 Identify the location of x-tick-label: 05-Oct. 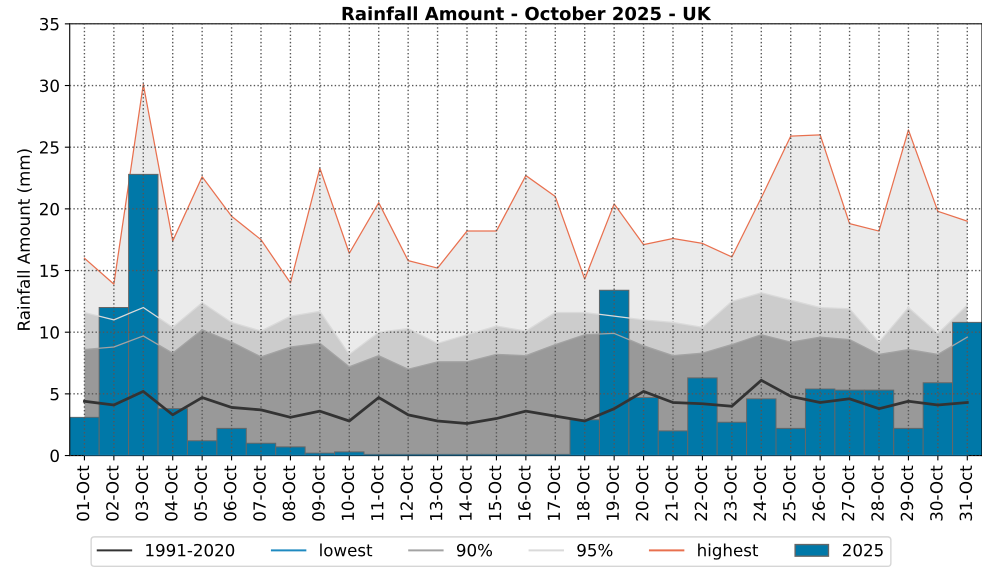
(200, 493).